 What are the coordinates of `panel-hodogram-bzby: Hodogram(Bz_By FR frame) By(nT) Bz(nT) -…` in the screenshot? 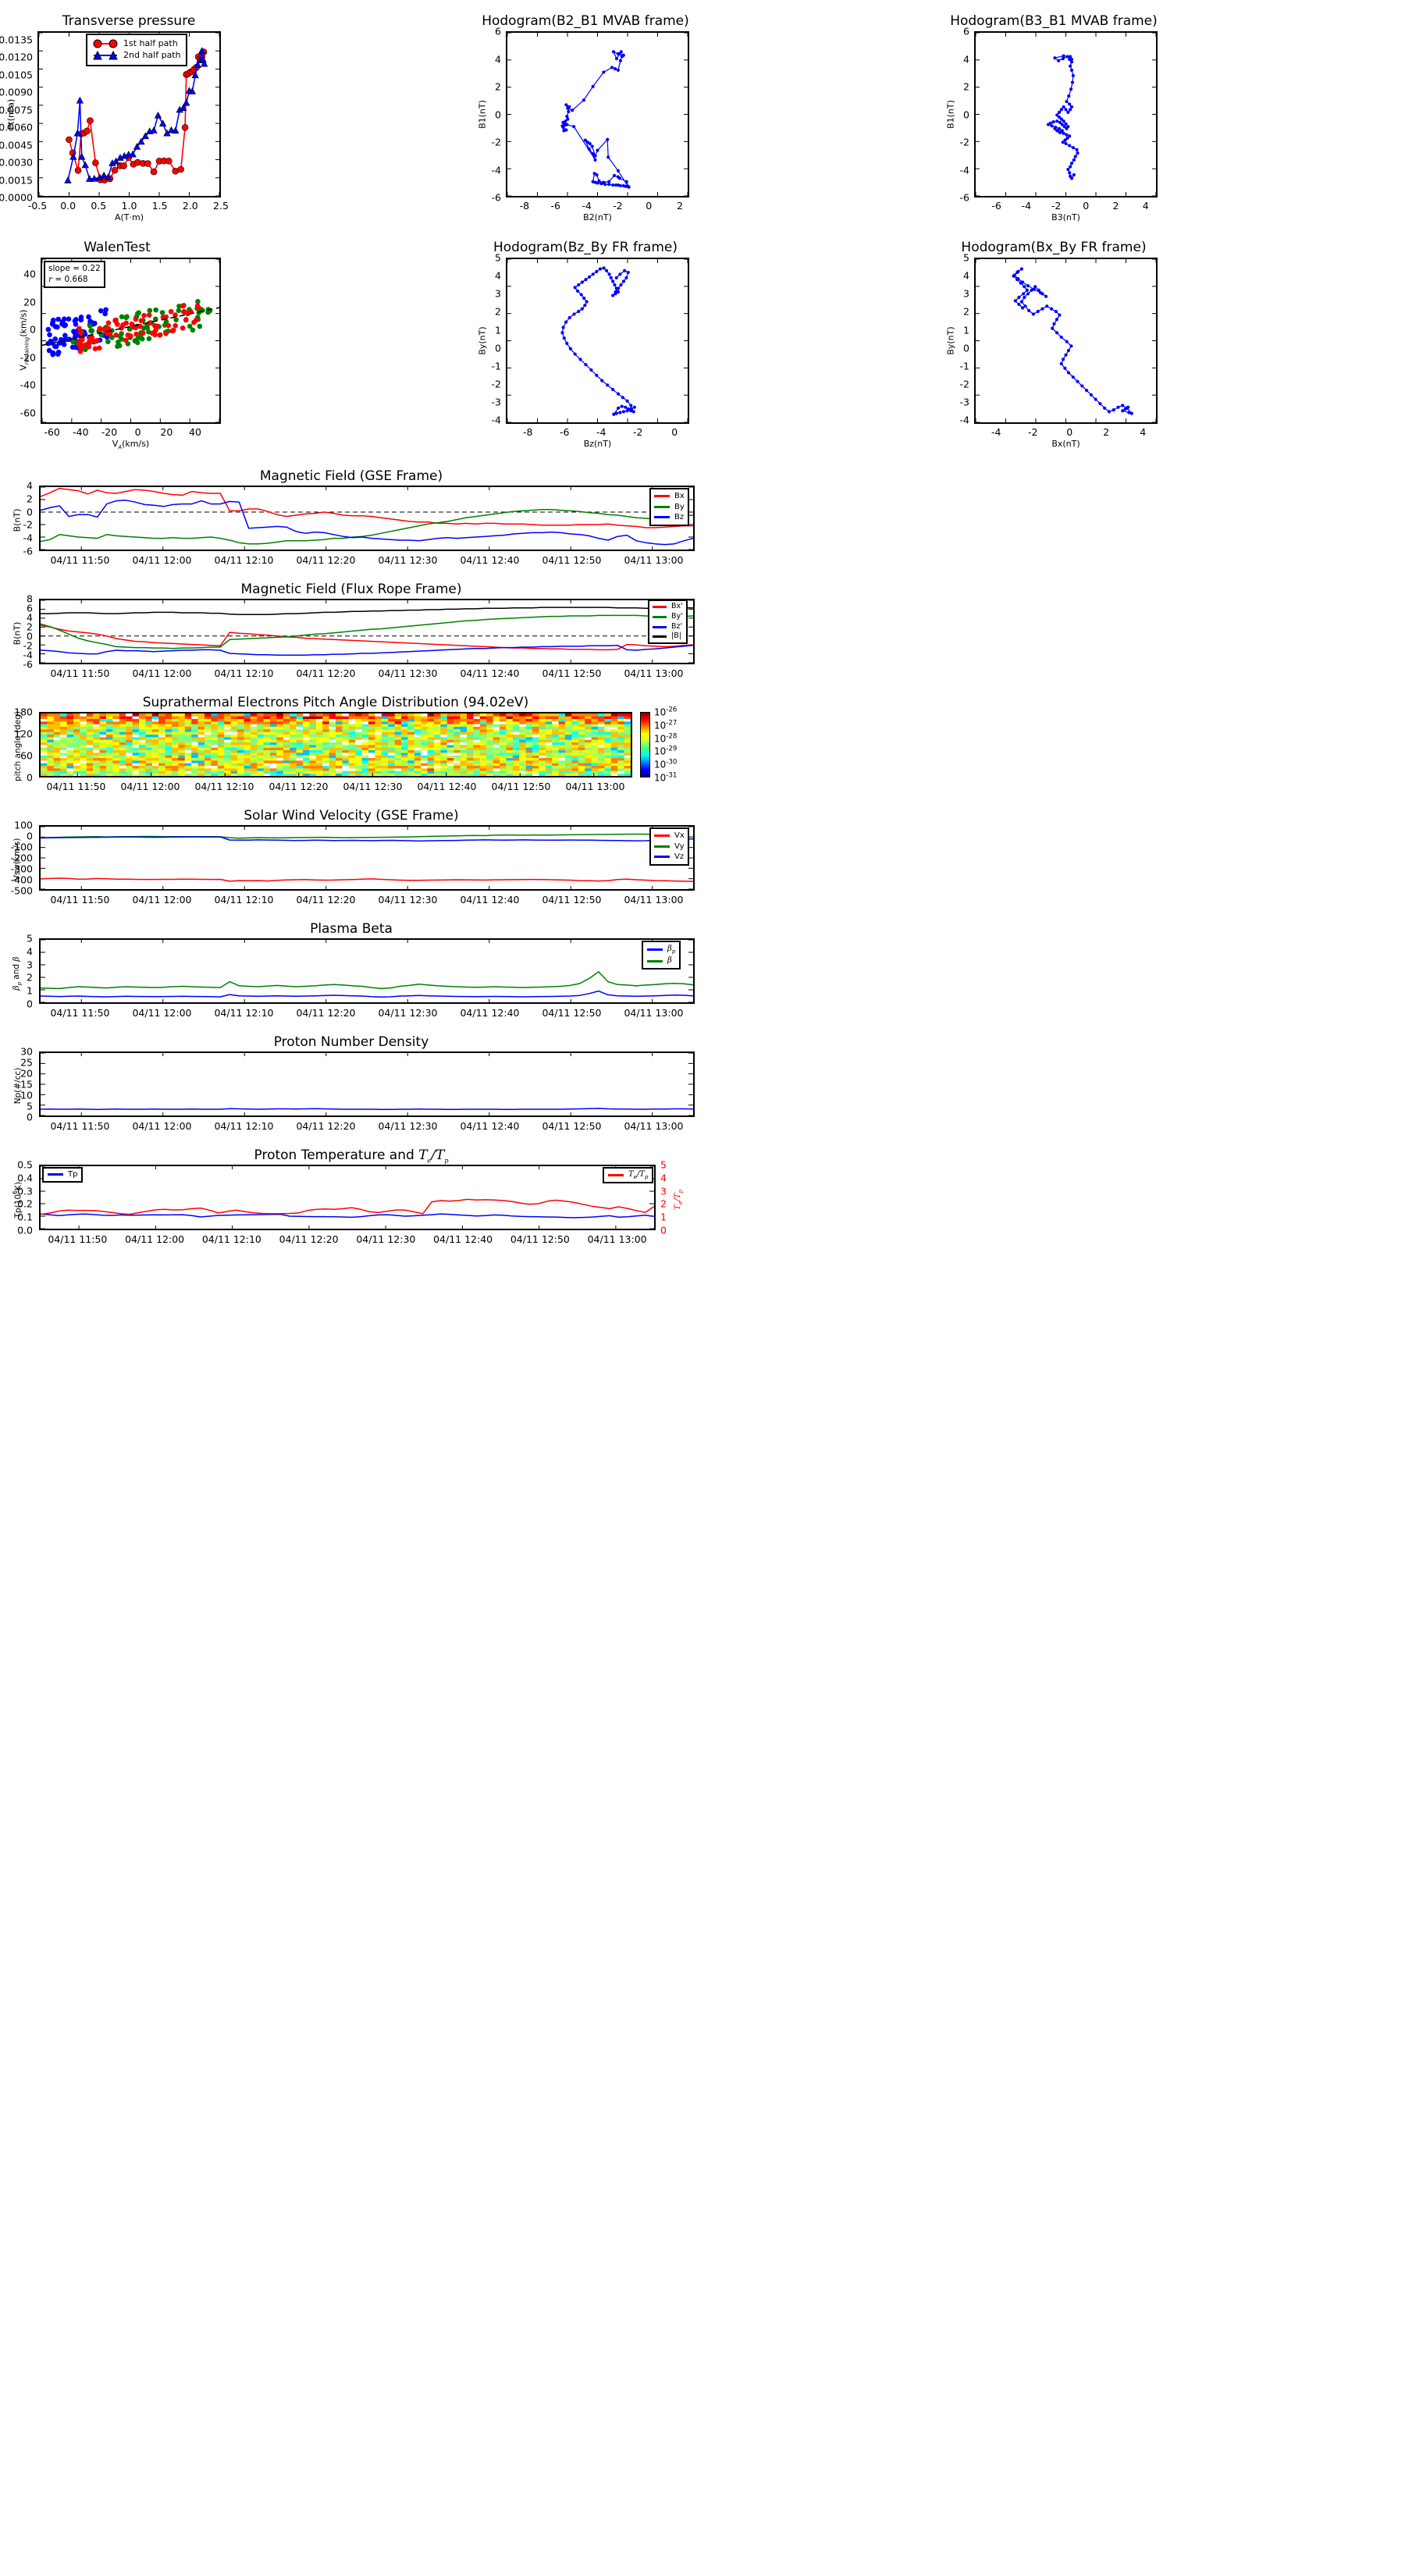 It's located at (585, 345).